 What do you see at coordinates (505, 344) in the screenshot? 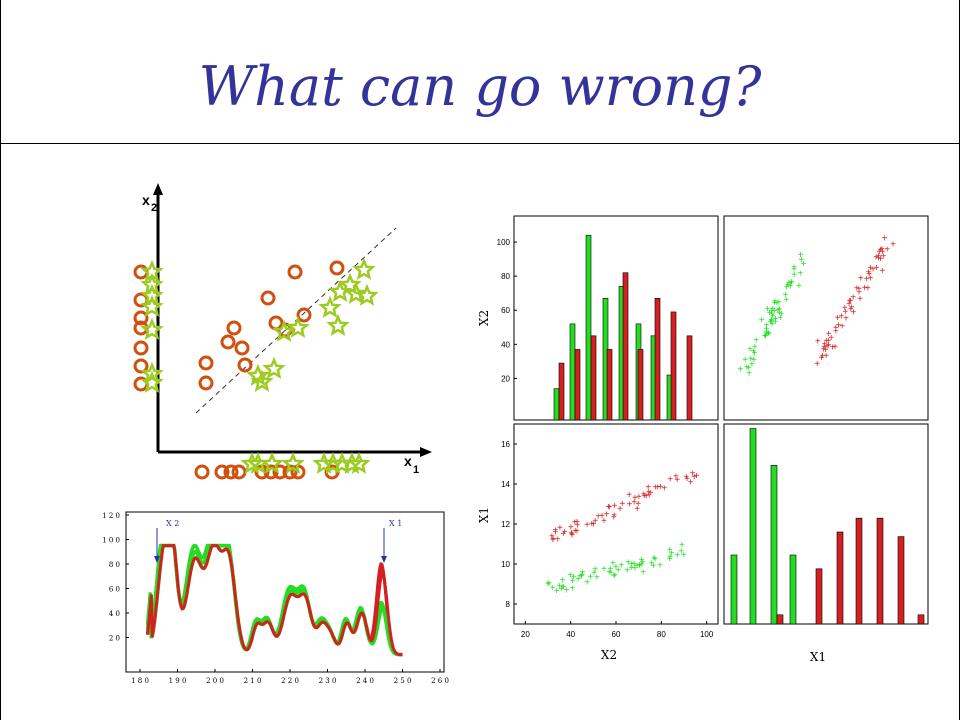
I see `hist-x2-ytick-label: 40` at bounding box center [505, 344].